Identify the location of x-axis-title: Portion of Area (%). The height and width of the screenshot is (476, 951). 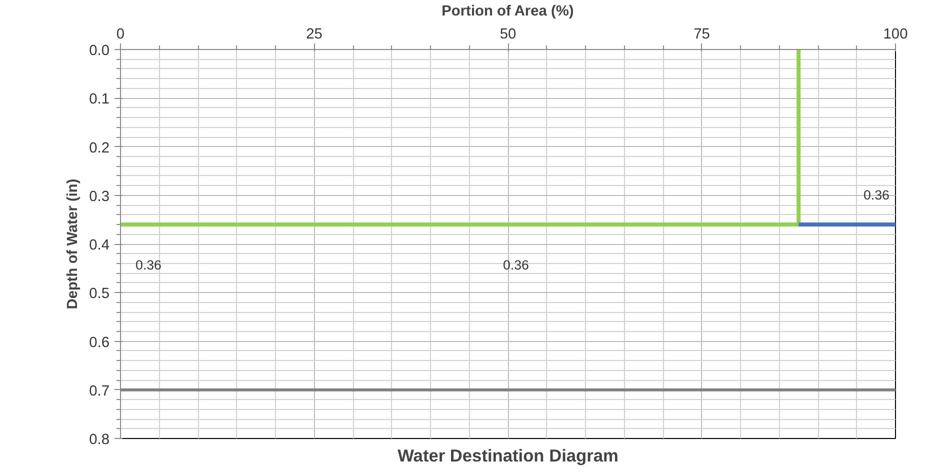
(508, 12).